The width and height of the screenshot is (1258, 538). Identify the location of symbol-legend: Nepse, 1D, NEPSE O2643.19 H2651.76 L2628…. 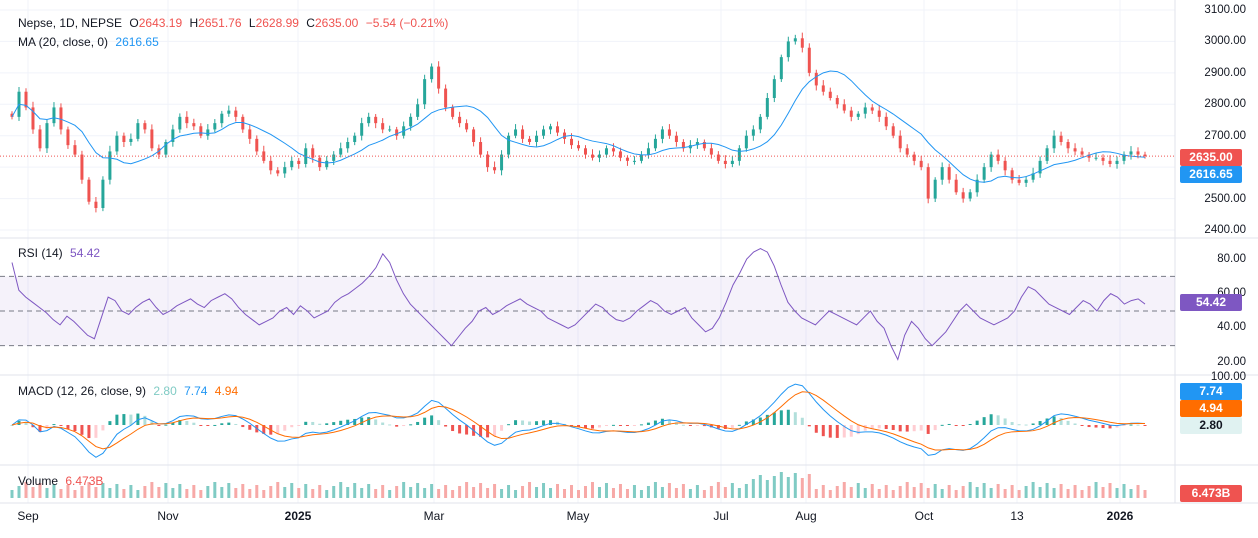
(235, 23).